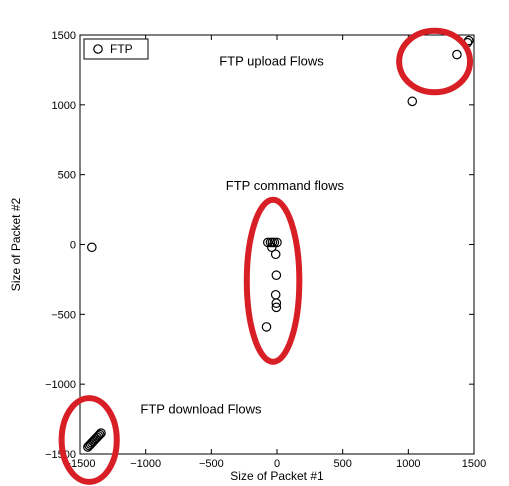 This screenshot has width=509, height=486. I want to click on legend-marker, so click(98, 49).